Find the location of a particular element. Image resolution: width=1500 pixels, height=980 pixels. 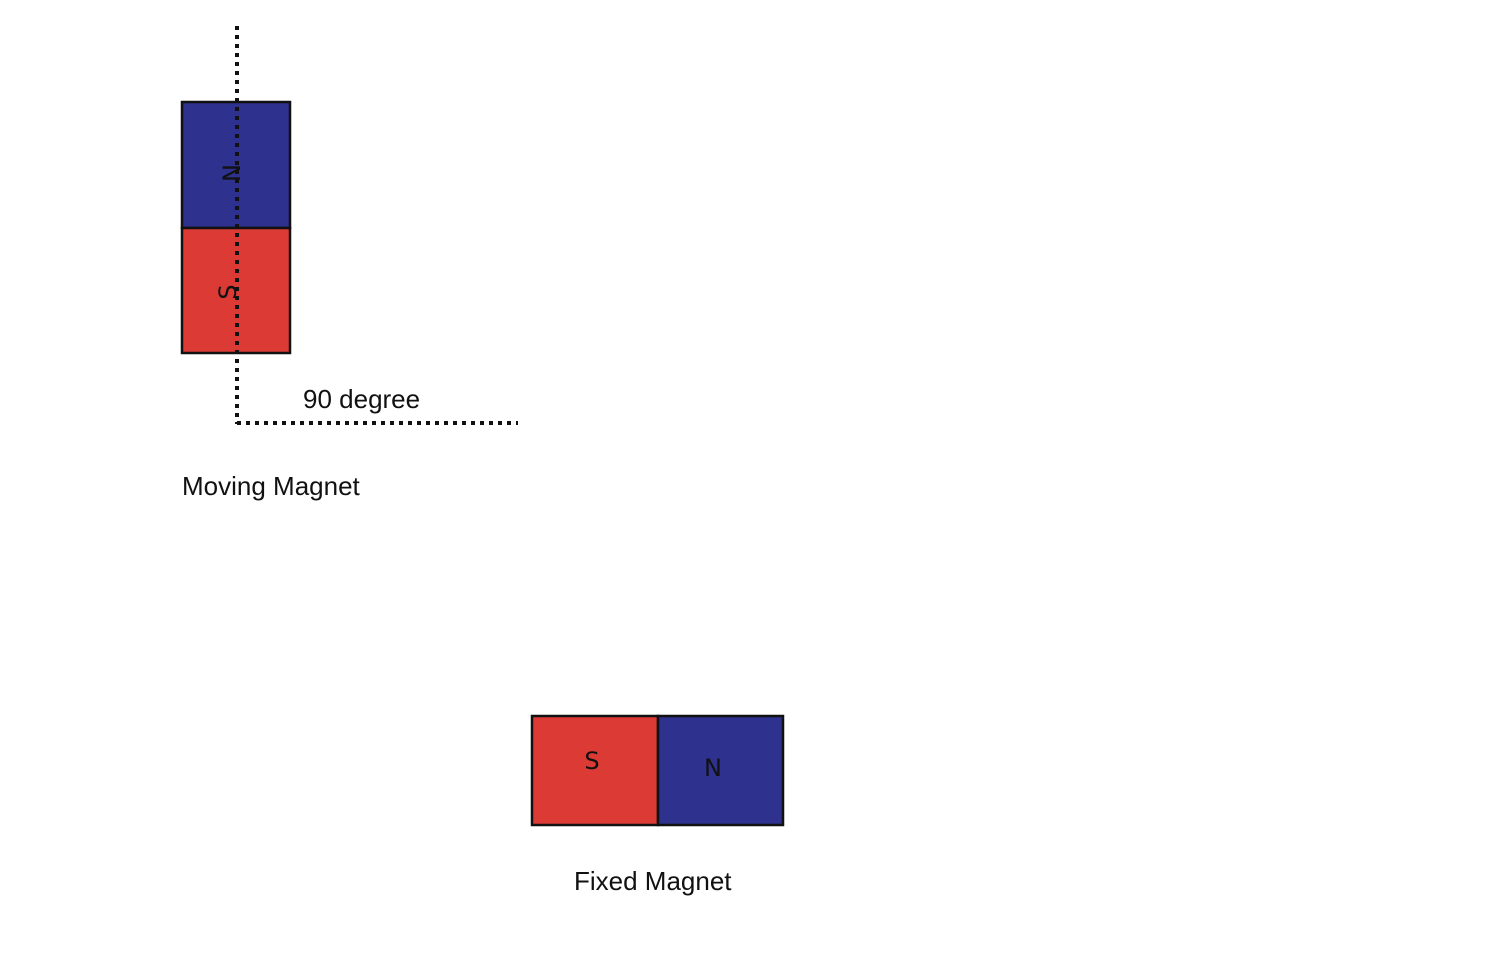

fixed-magnet-label: Fixed Magnet is located at coordinates (653, 881).